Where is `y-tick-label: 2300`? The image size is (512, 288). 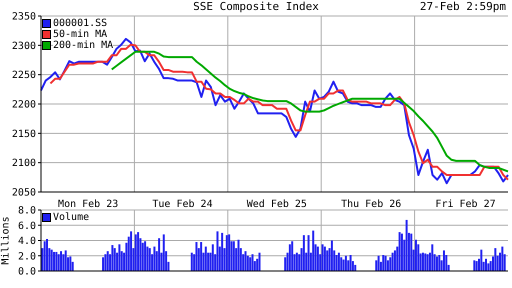
y-tick-label: 2300 is located at coordinates (24, 46).